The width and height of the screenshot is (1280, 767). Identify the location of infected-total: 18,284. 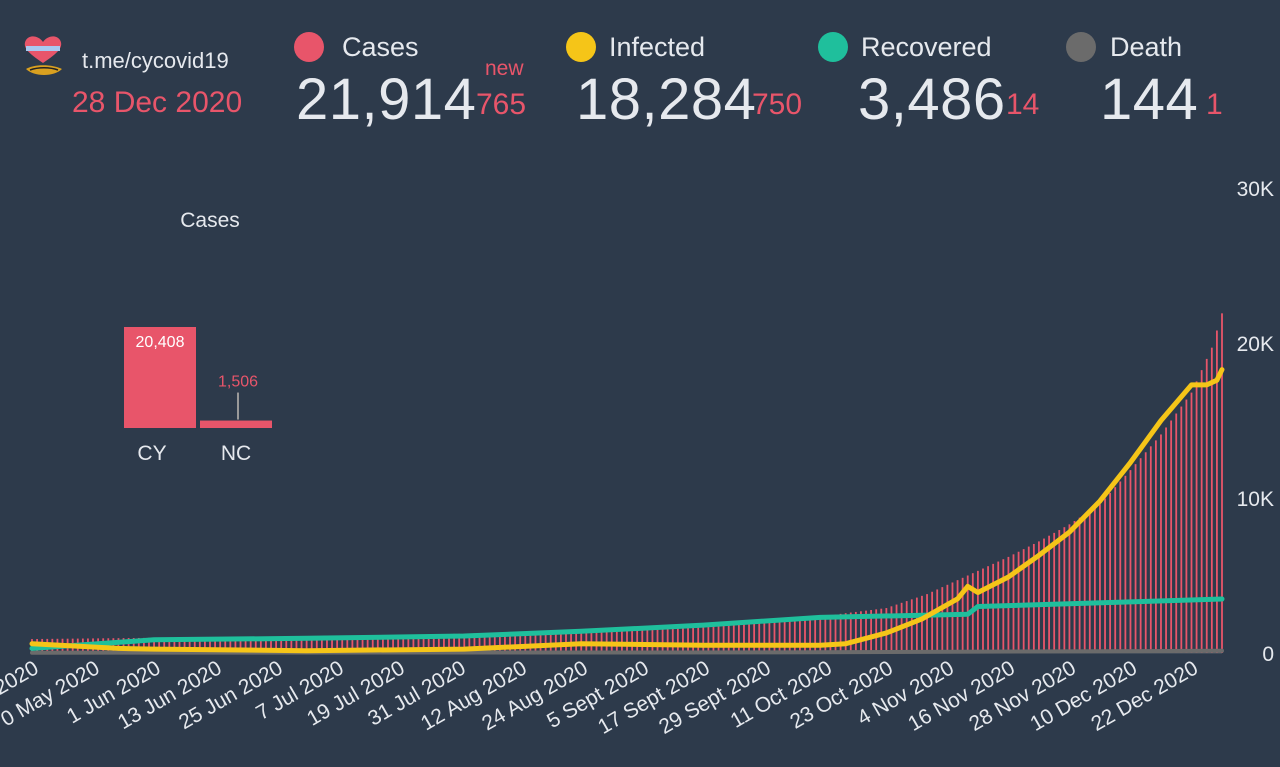
(666, 99).